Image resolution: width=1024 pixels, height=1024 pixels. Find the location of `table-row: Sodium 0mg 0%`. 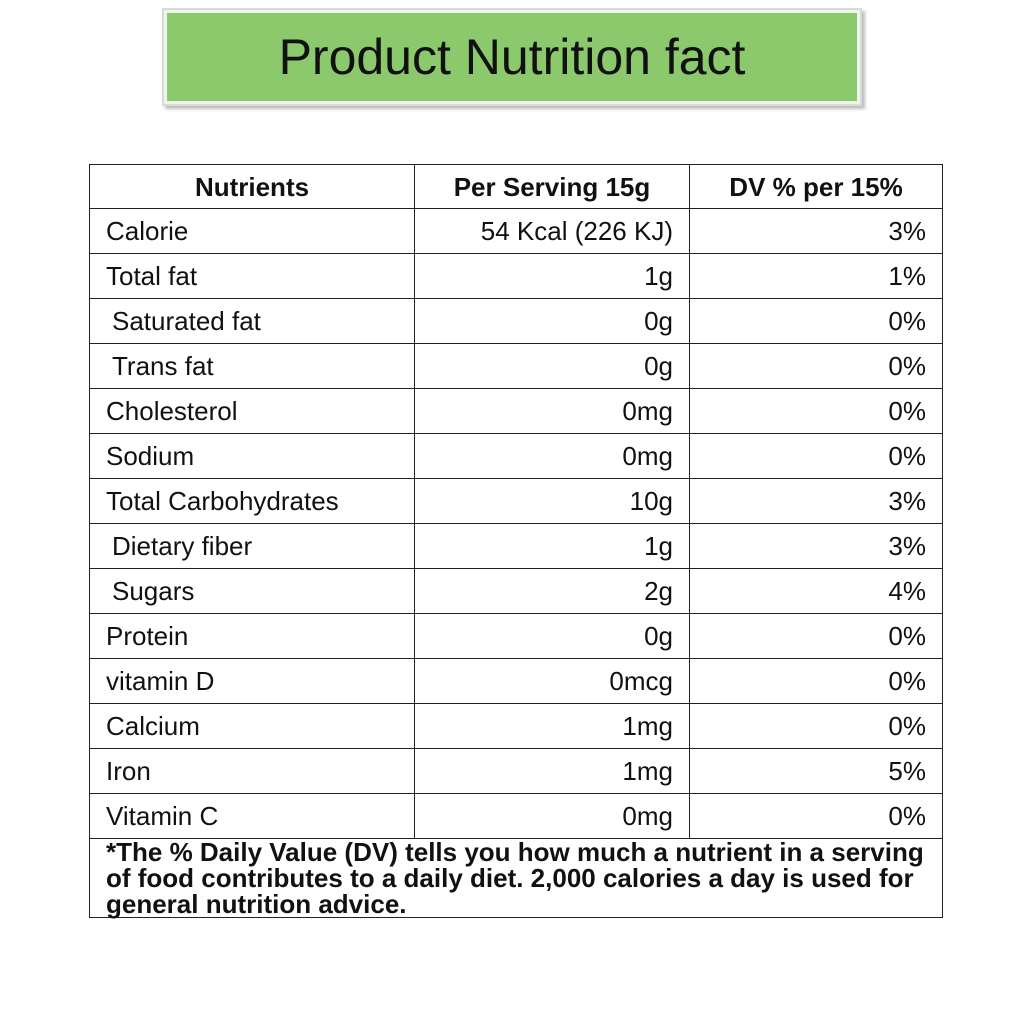

table-row: Sodium 0mg 0% is located at coordinates (516, 456).